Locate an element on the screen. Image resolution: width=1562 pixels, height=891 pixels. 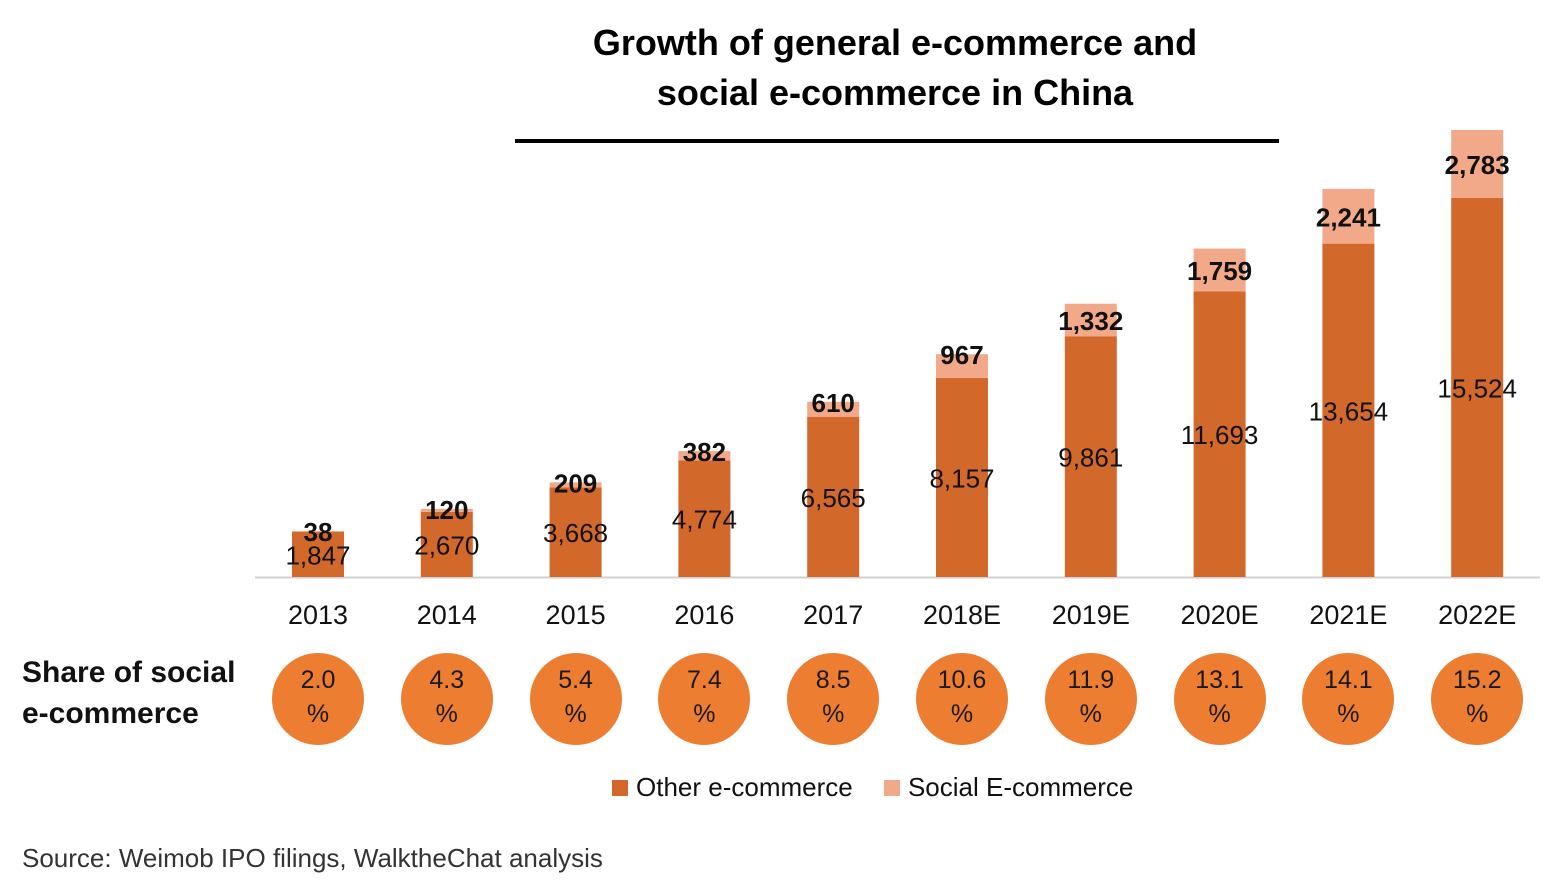
bar-other-2015 is located at coordinates (575, 532).